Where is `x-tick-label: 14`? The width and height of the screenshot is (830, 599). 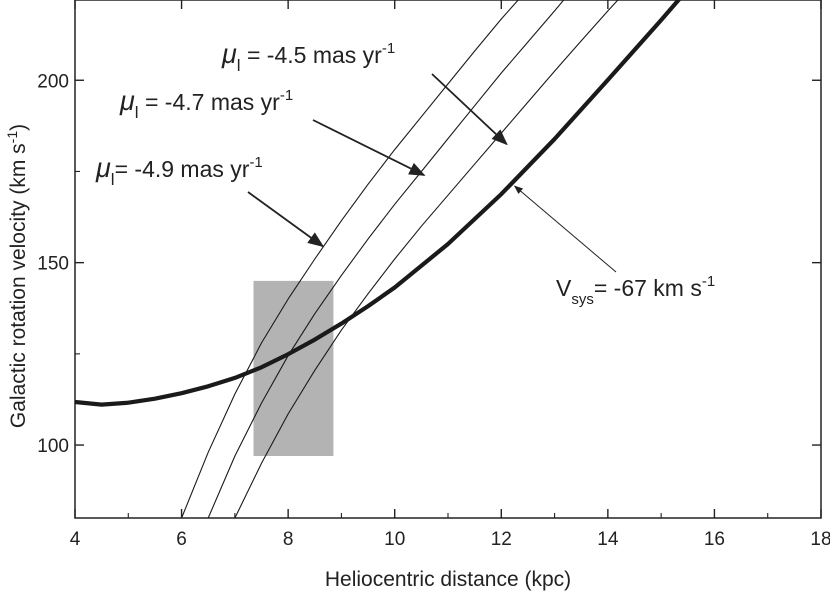
x-tick-label: 14 is located at coordinates (608, 539).